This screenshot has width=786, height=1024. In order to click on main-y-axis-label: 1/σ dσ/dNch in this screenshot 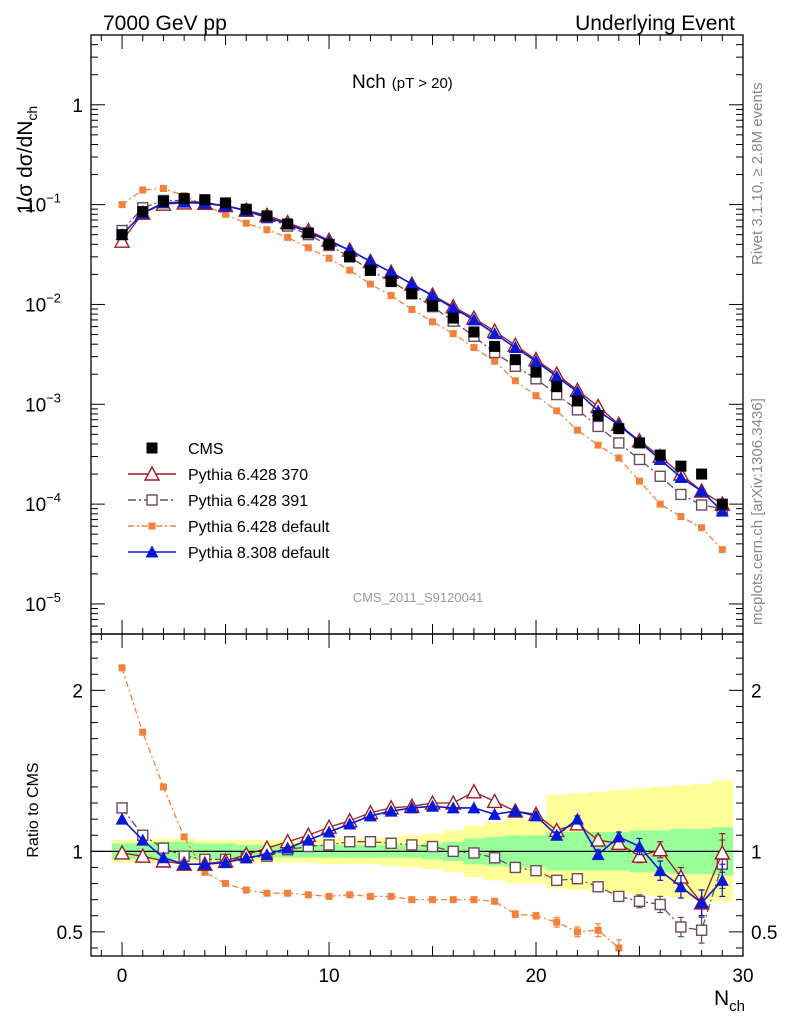, I will do `click(27, 160)`.